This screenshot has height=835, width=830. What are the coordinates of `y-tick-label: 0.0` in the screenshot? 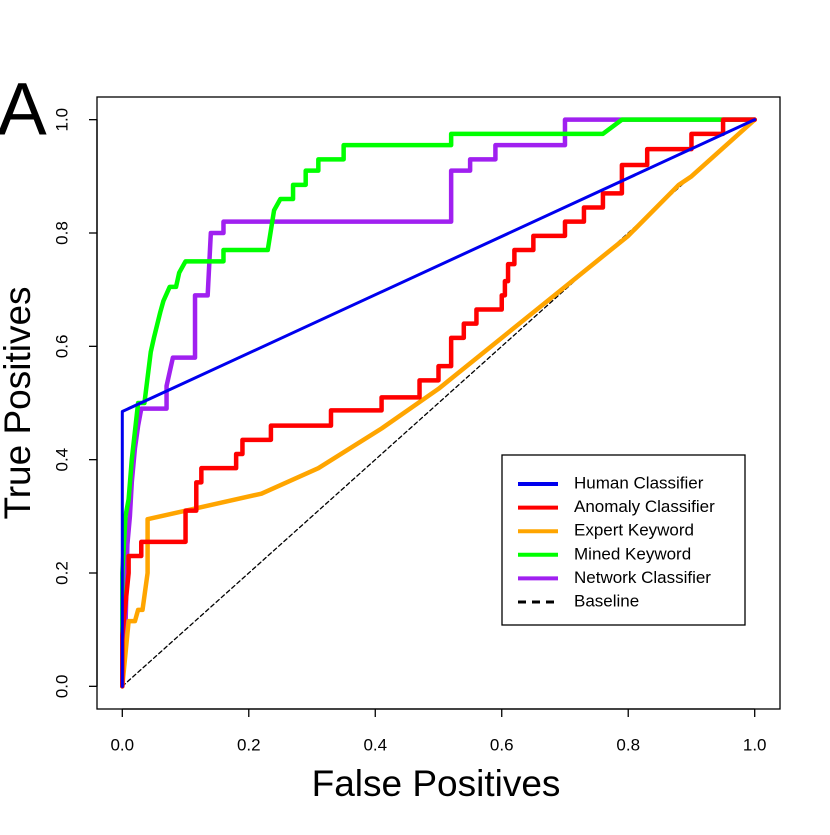 It's located at (61, 687).